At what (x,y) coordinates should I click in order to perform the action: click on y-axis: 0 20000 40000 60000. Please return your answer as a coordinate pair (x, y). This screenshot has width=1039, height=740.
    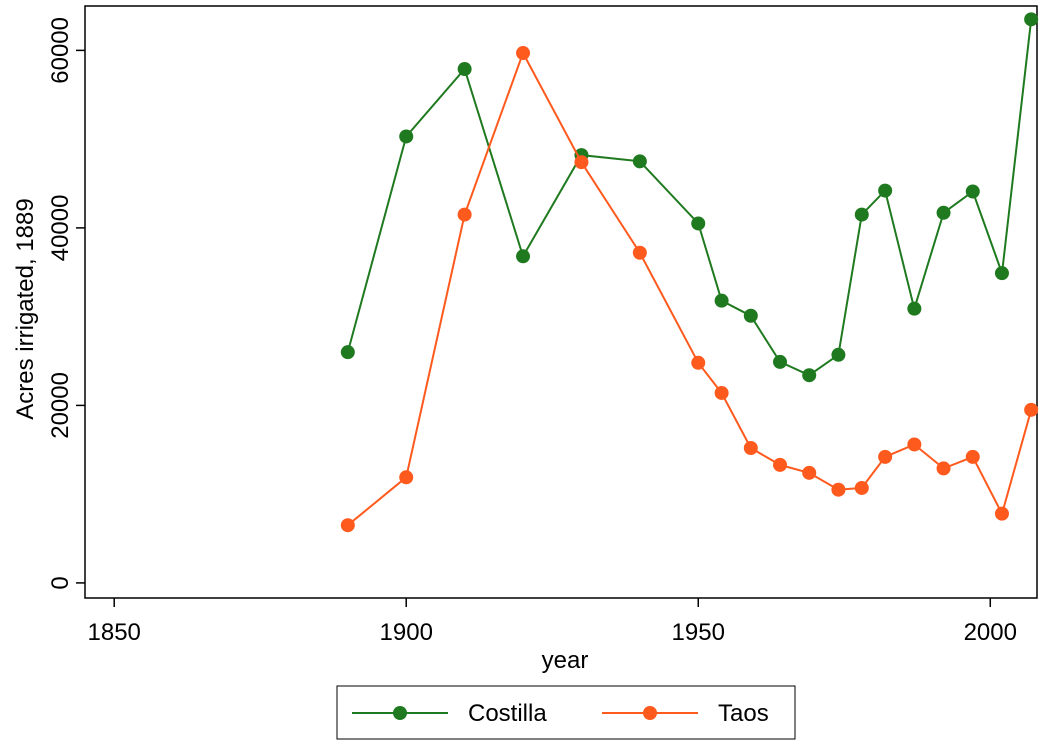
    Looking at the image, I should click on (66, 303).